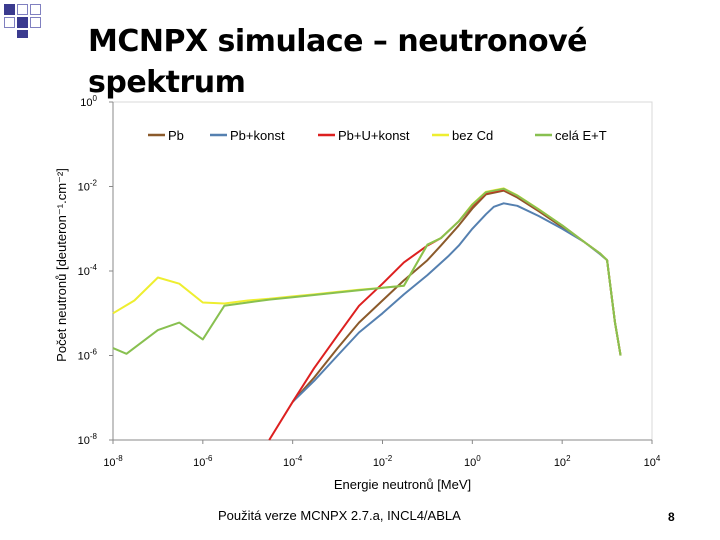 The width and height of the screenshot is (720, 540). Describe the element at coordinates (652, 461) in the screenshot. I see `x-tick-label: 10⁴` at that location.